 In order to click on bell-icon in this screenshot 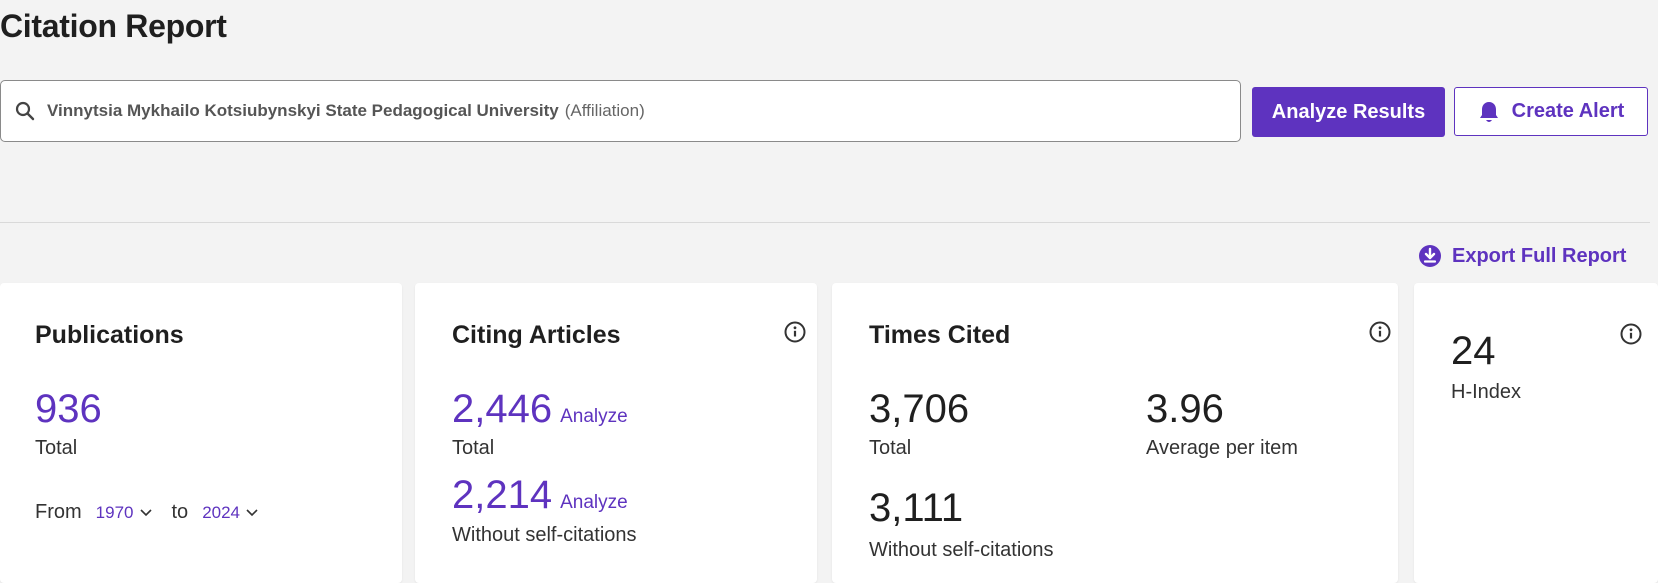, I will do `click(1489, 112)`.